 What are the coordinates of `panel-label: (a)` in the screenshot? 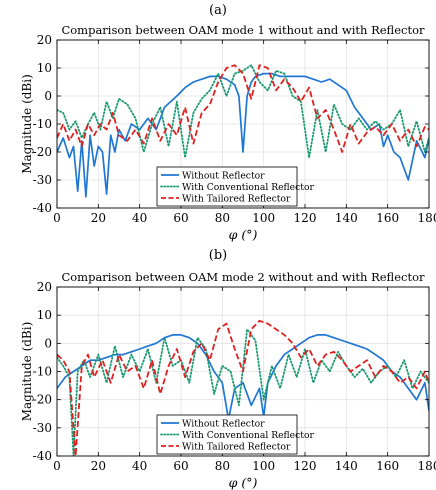 It's located at (218, 10).